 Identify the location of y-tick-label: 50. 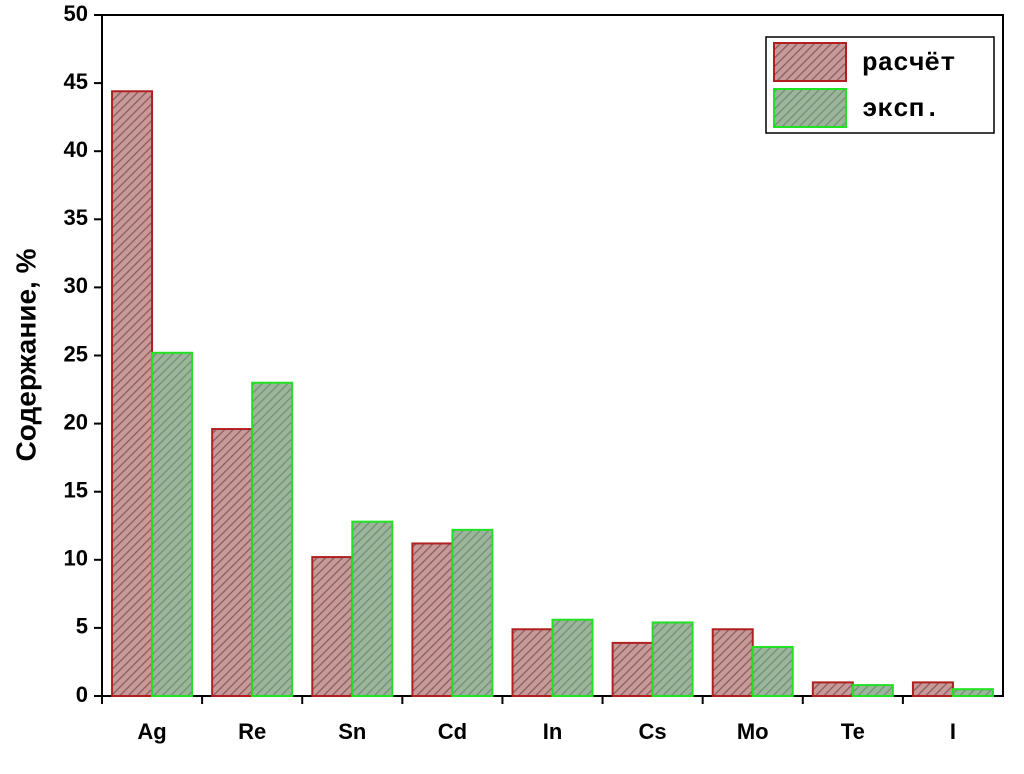
(76, 13).